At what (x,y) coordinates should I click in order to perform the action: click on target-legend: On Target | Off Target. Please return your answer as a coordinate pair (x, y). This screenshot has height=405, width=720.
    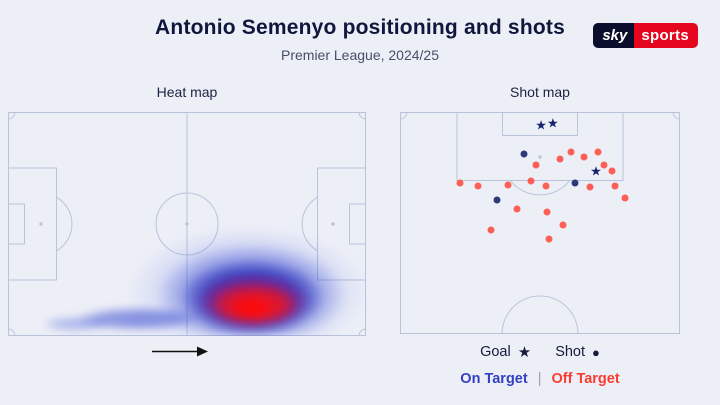
    Looking at the image, I should click on (540, 379).